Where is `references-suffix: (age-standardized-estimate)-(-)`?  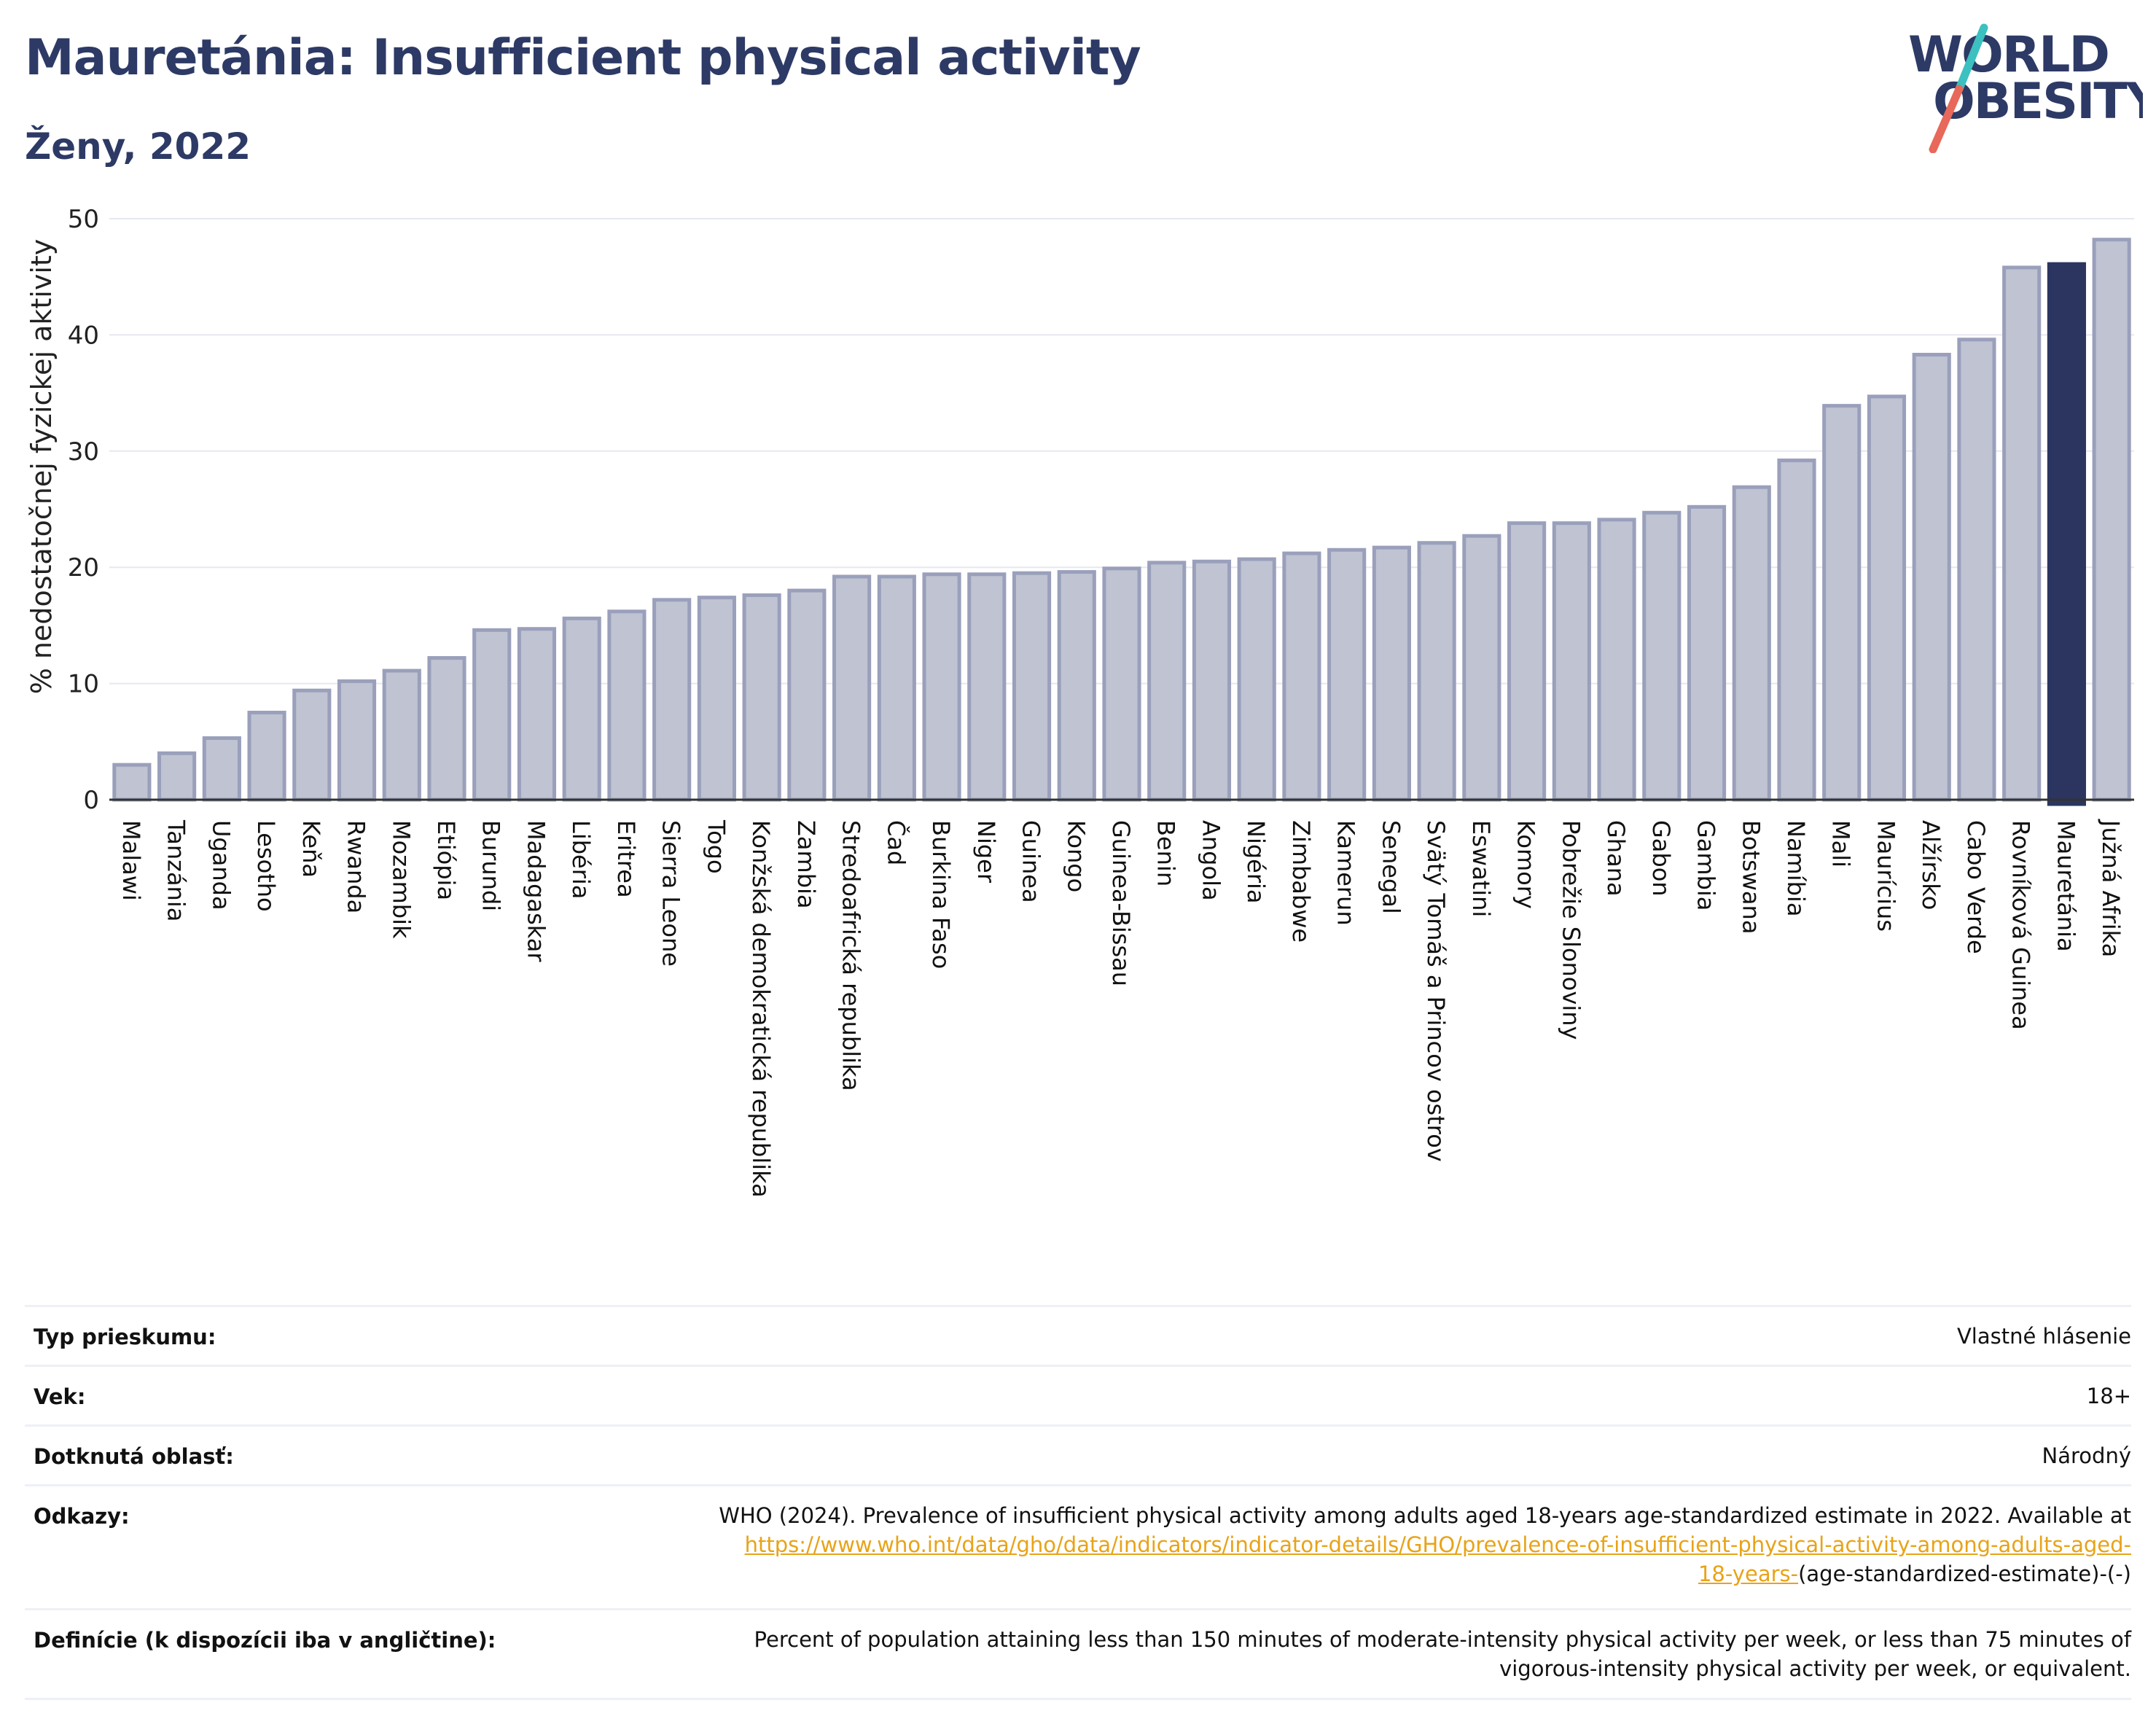 references-suffix: (age-standardized-estimate)-(-) is located at coordinates (1964, 1574).